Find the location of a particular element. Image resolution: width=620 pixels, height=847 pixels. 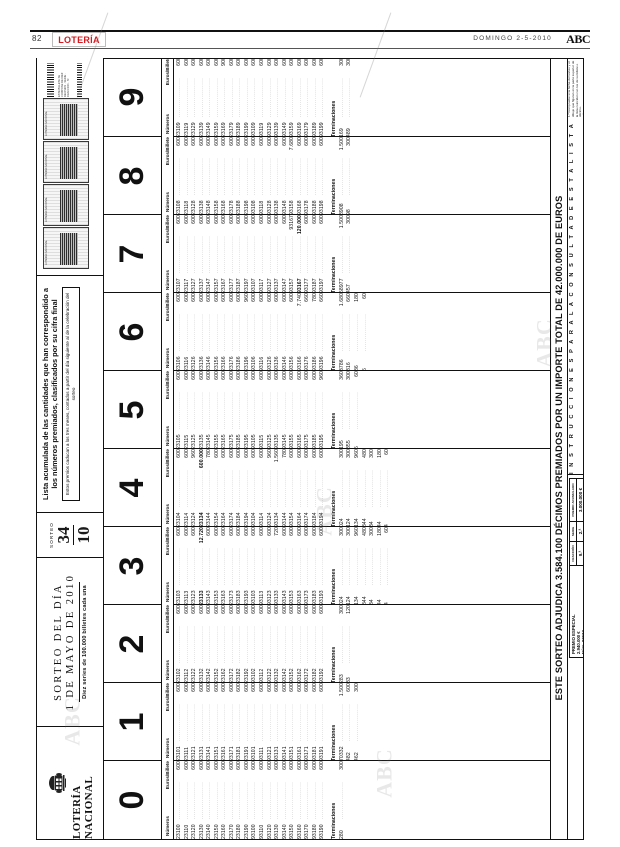

digit-header-4: 4 is located at coordinates (132, 488).